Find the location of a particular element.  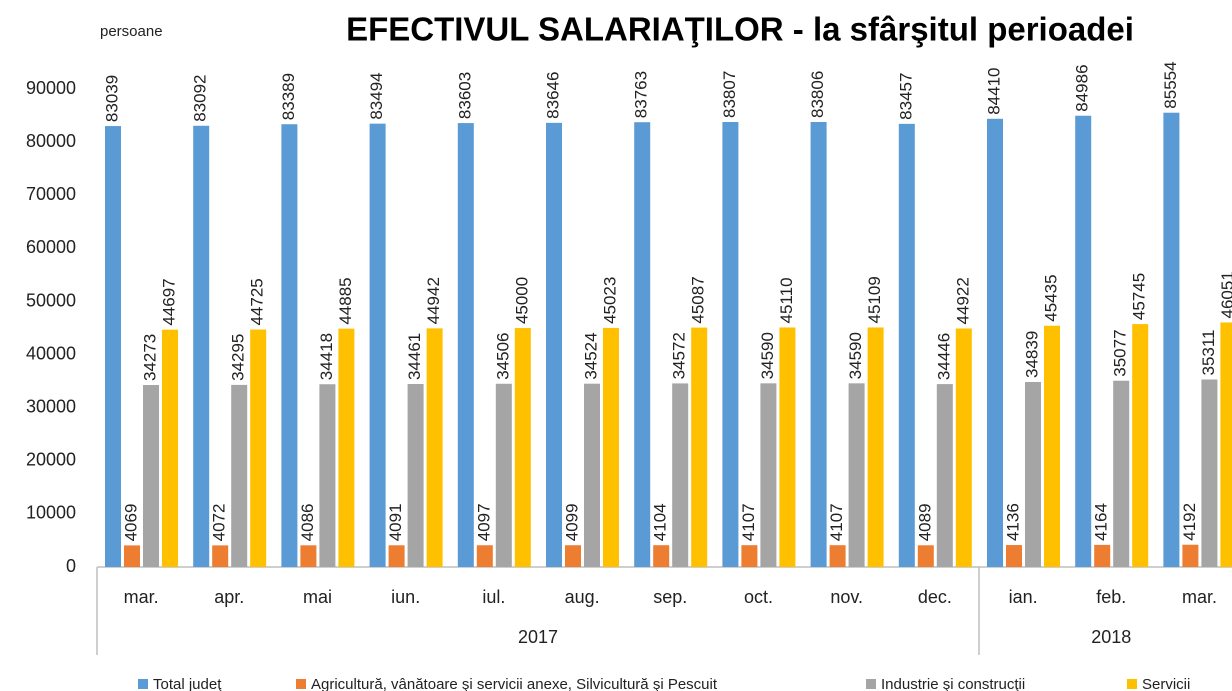

value-label: 4136 is located at coordinates (1012, 522).